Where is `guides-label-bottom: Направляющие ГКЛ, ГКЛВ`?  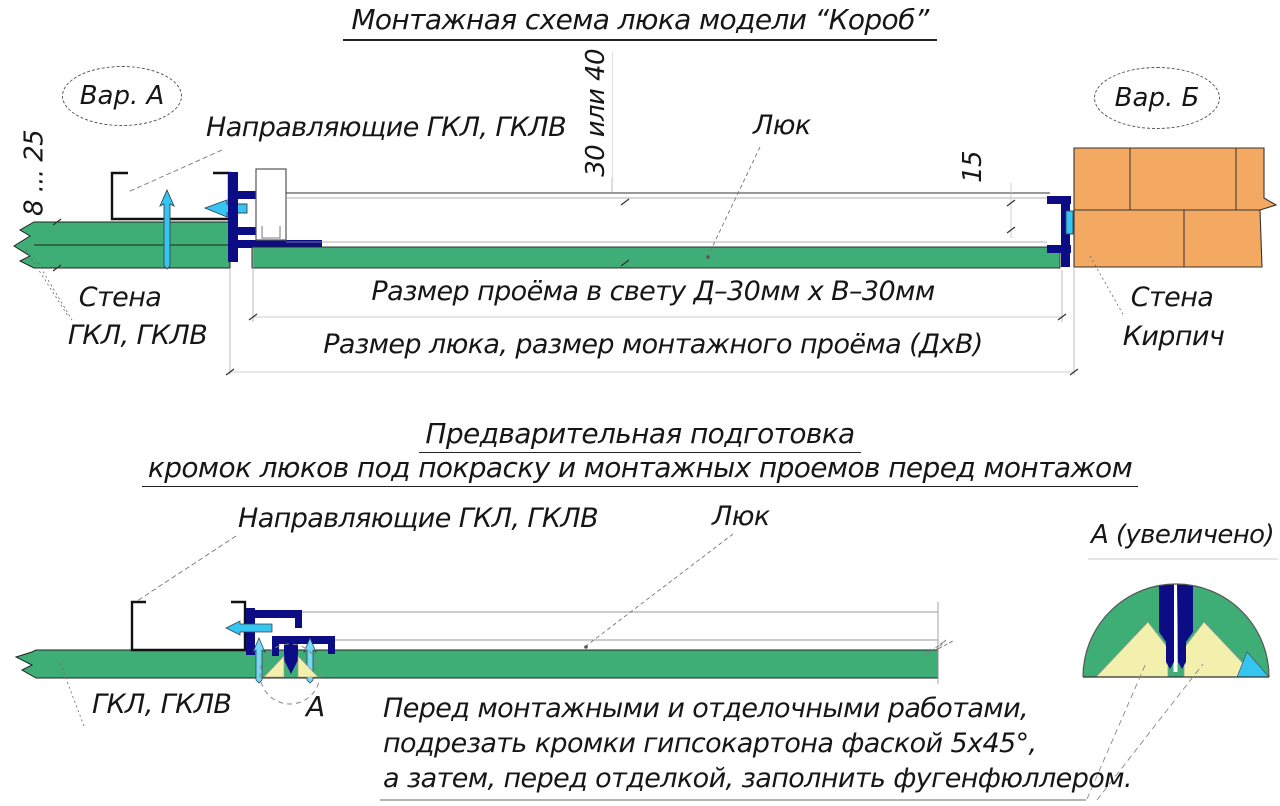 guides-label-bottom: Направляющие ГКЛ, ГКЛВ is located at coordinates (418, 518).